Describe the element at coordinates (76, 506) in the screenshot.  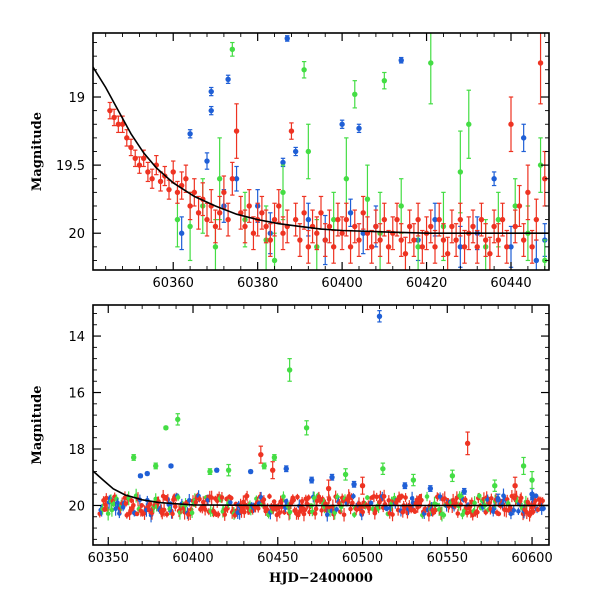
I see `y-tick-label: 20` at that location.